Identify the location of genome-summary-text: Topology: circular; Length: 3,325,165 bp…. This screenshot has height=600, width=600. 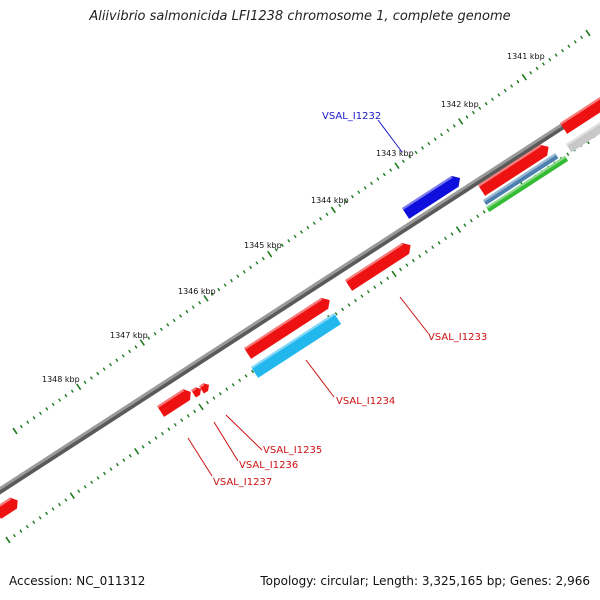
(425, 581).